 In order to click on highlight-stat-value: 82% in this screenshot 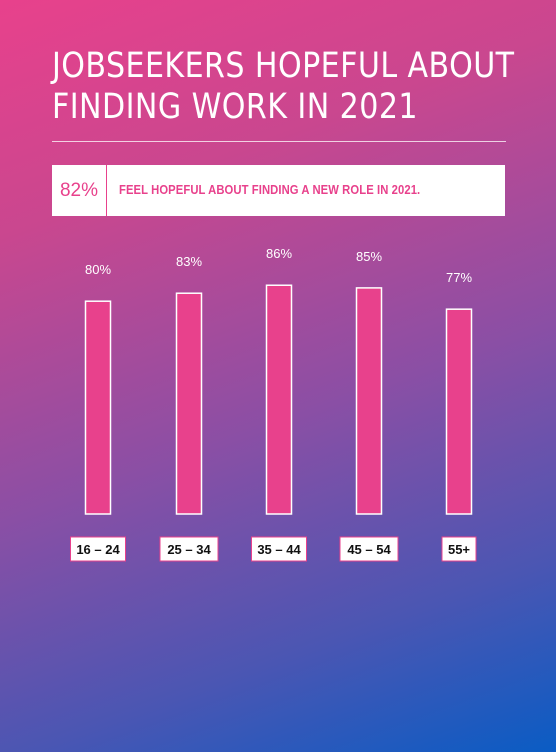, I will do `click(79, 190)`.